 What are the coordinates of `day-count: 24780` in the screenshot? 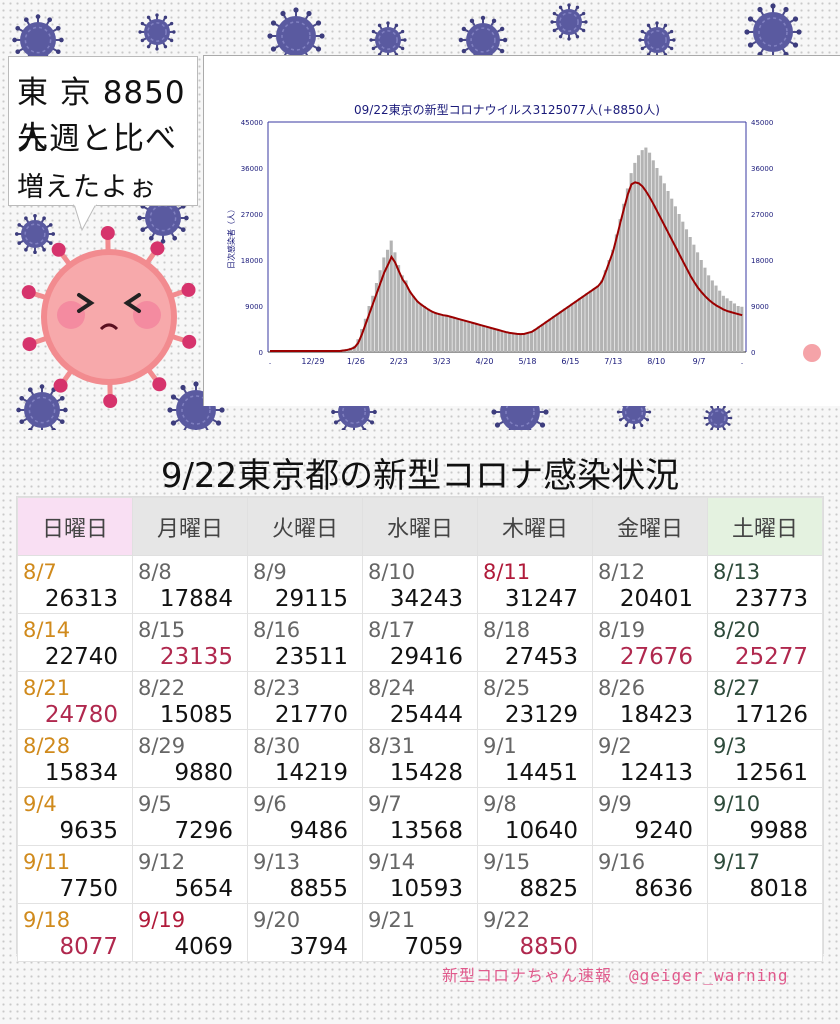 It's located at (81, 715).